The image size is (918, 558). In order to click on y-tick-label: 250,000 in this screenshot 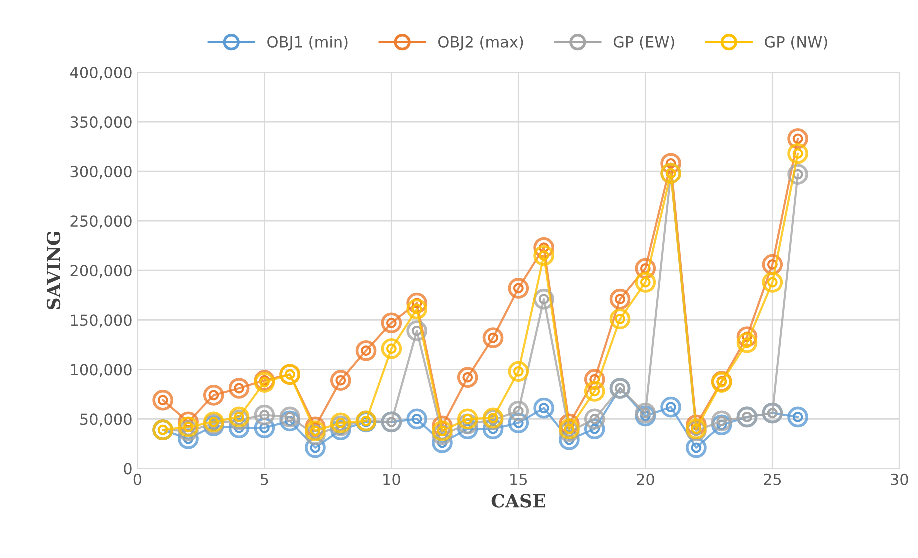, I will do `click(101, 222)`.